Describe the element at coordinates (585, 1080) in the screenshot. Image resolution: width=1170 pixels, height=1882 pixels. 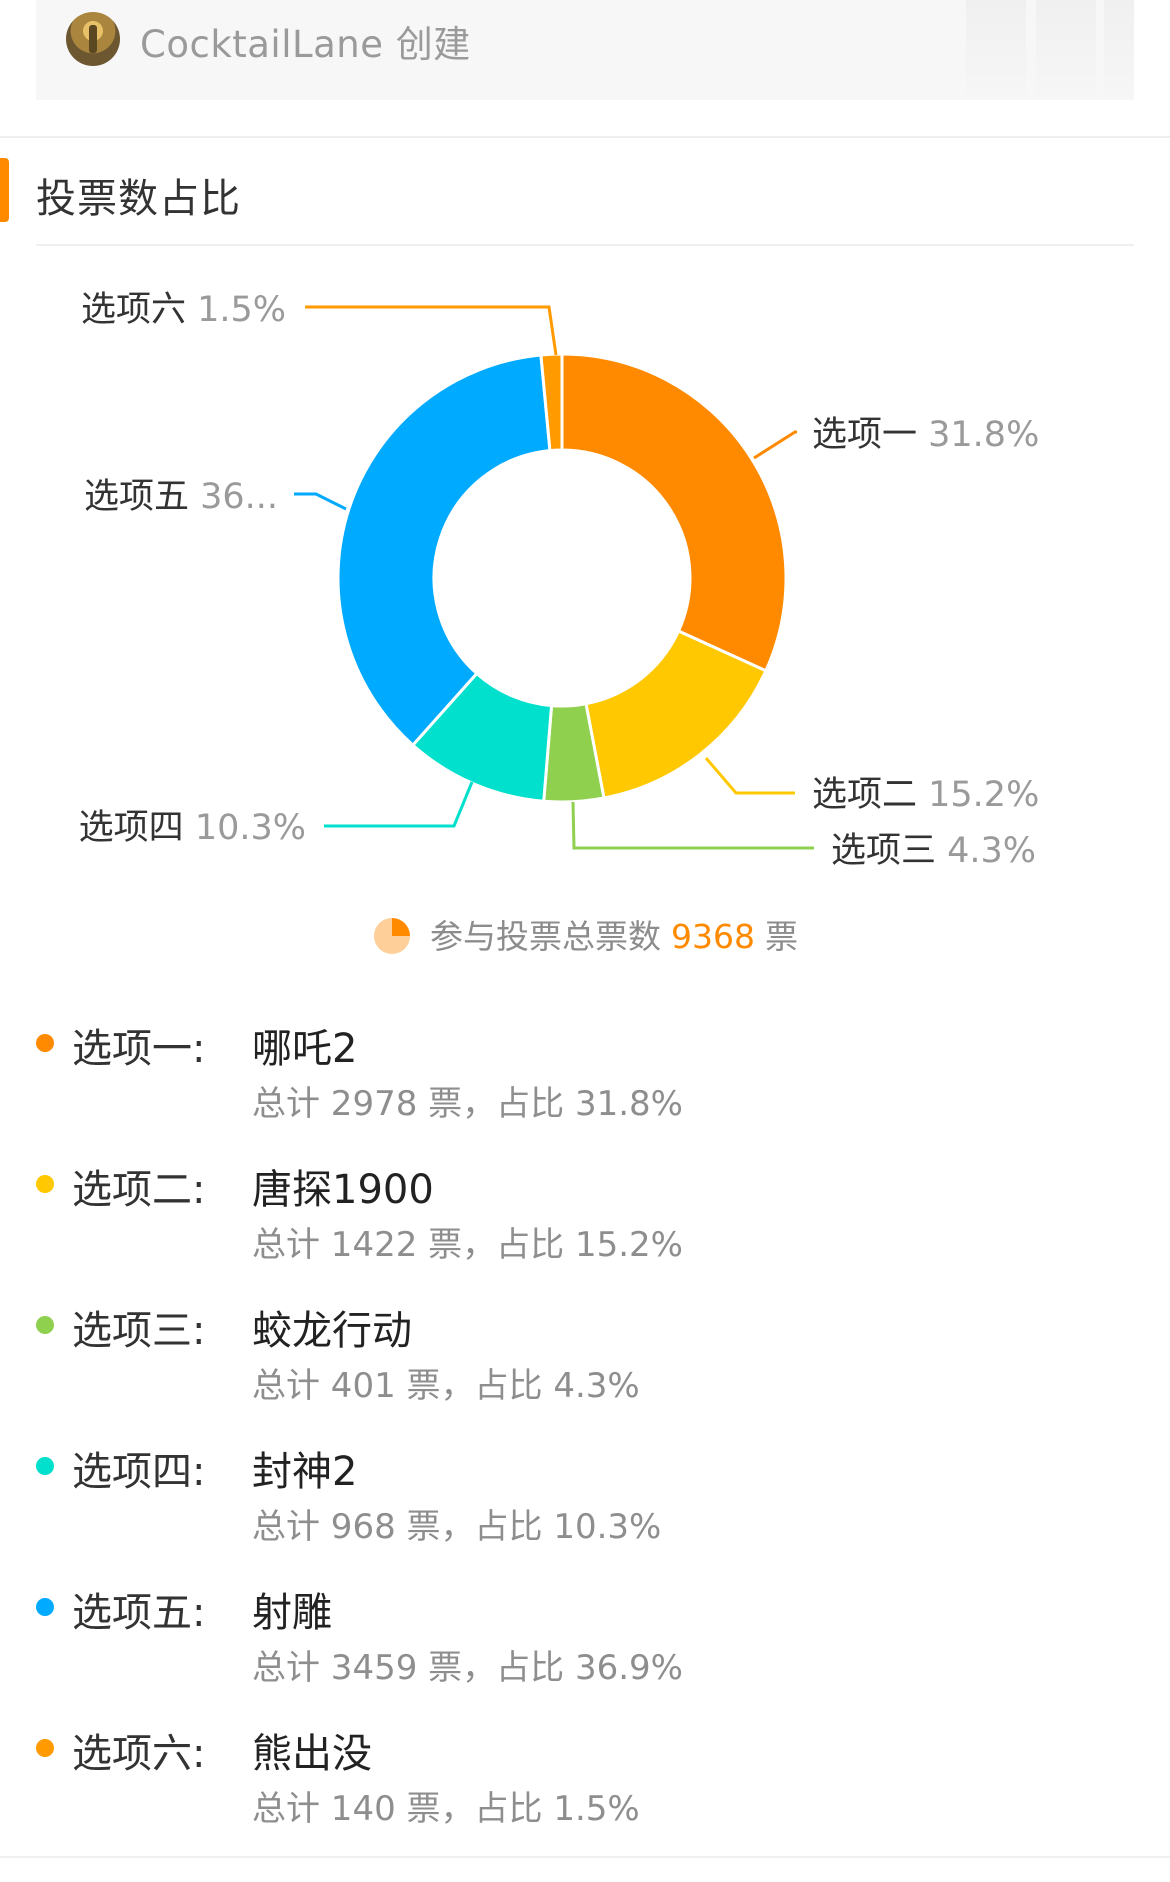
I see `option-item: 选项一: 哪吒2 总计 2978 票，占比 31.8%` at that location.